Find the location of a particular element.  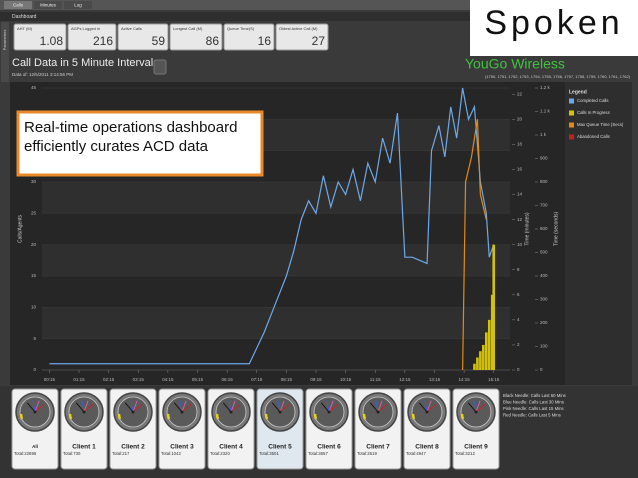

gauge-name: Client 2 is located at coordinates (133, 447).